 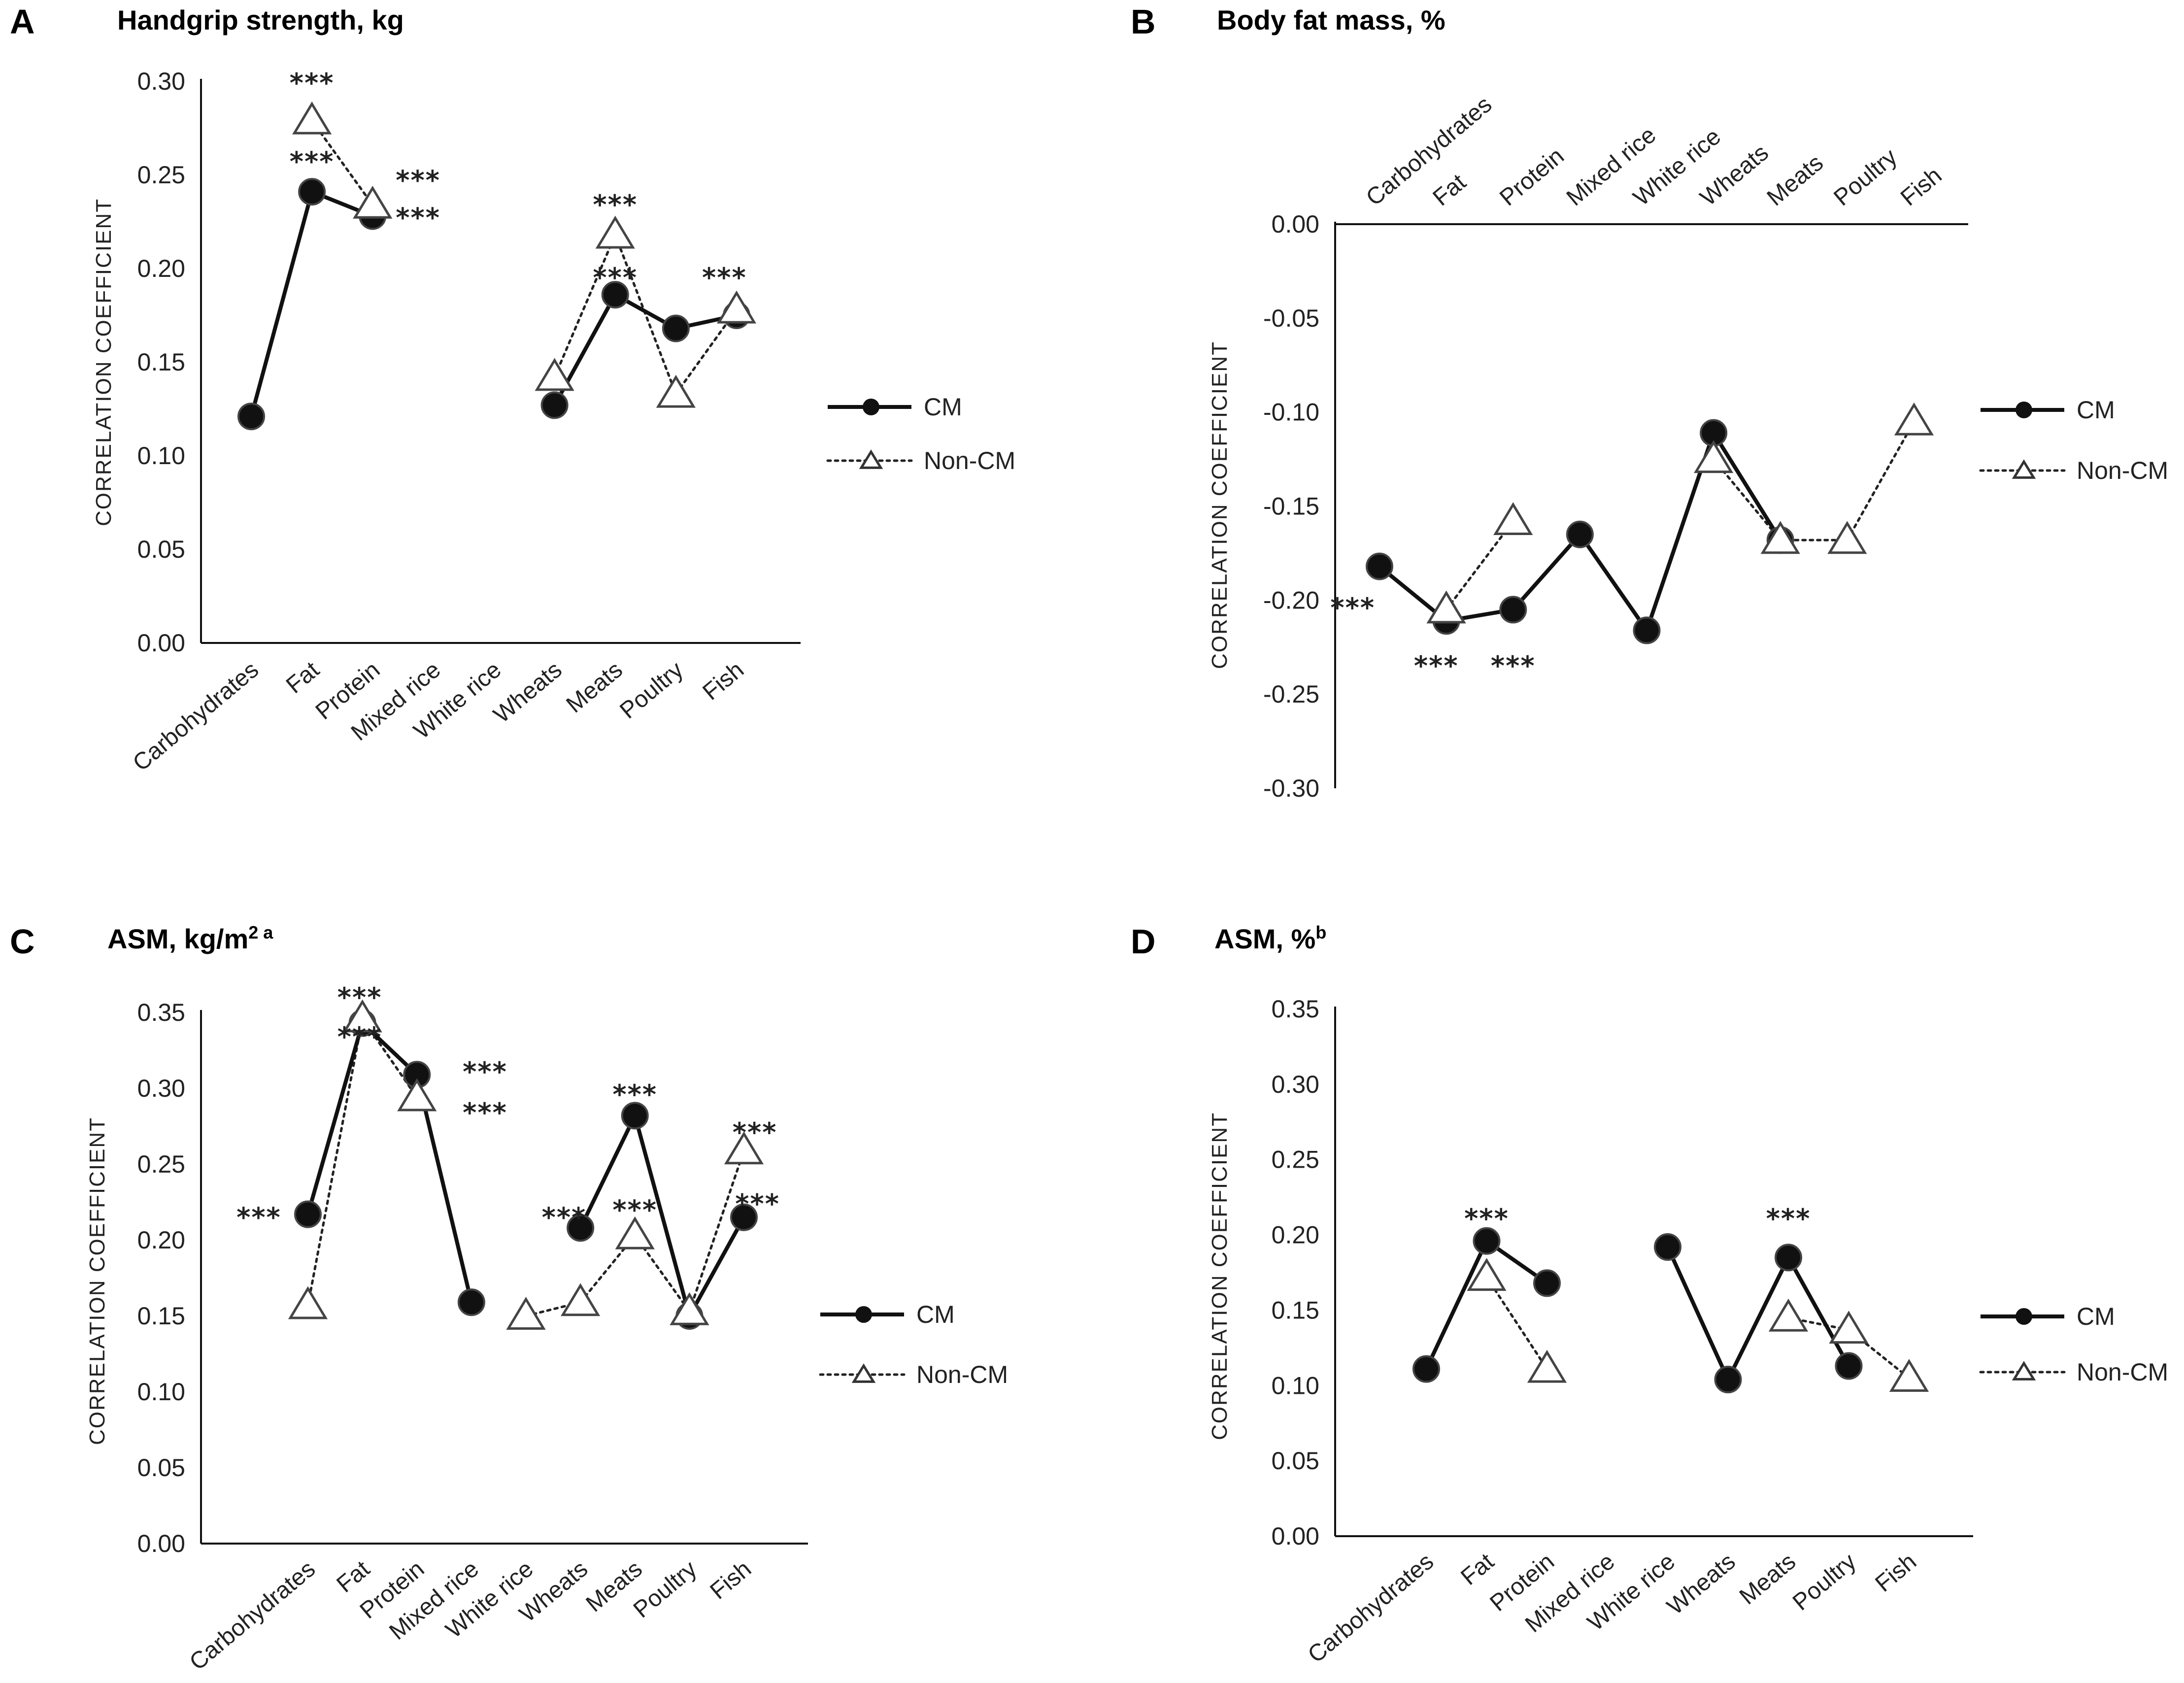 I want to click on panel-letter: A, so click(x=22, y=22).